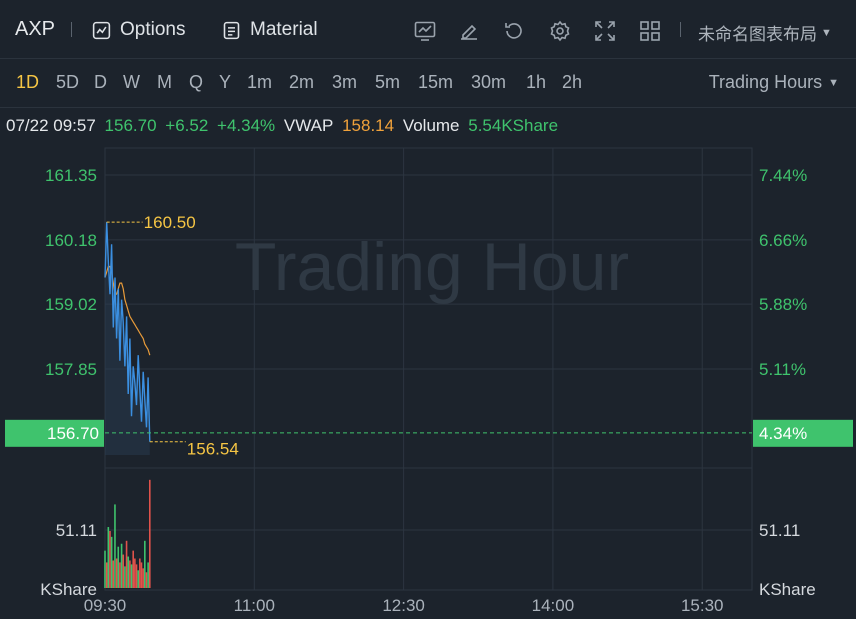 The width and height of the screenshot is (856, 619). Describe the element at coordinates (68, 82) in the screenshot. I see `period-5d: 5D` at that location.